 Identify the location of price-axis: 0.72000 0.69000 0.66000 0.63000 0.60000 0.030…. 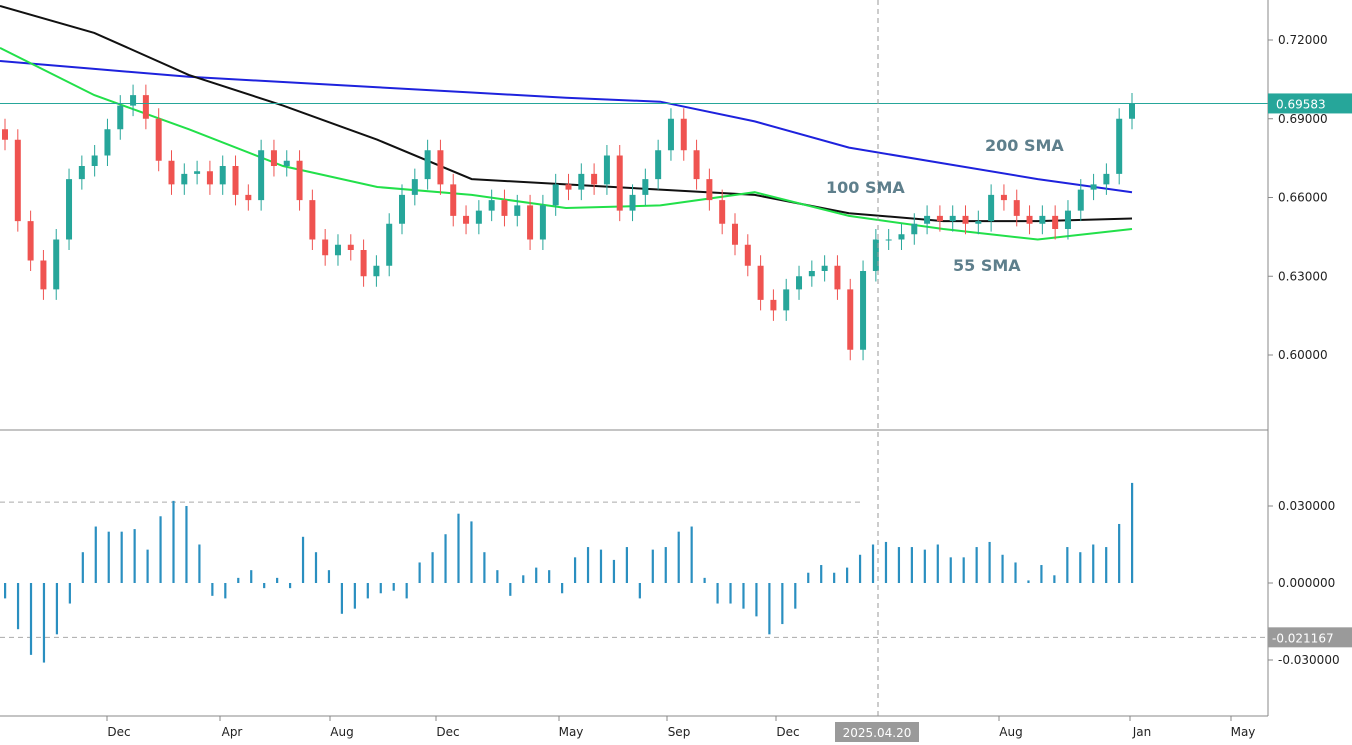
(1310, 350).